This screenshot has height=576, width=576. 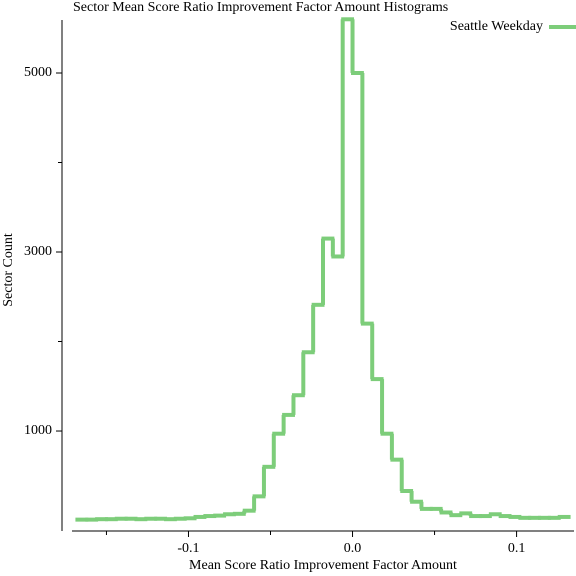 What do you see at coordinates (38, 251) in the screenshot?
I see `y-tick-label: 3000` at bounding box center [38, 251].